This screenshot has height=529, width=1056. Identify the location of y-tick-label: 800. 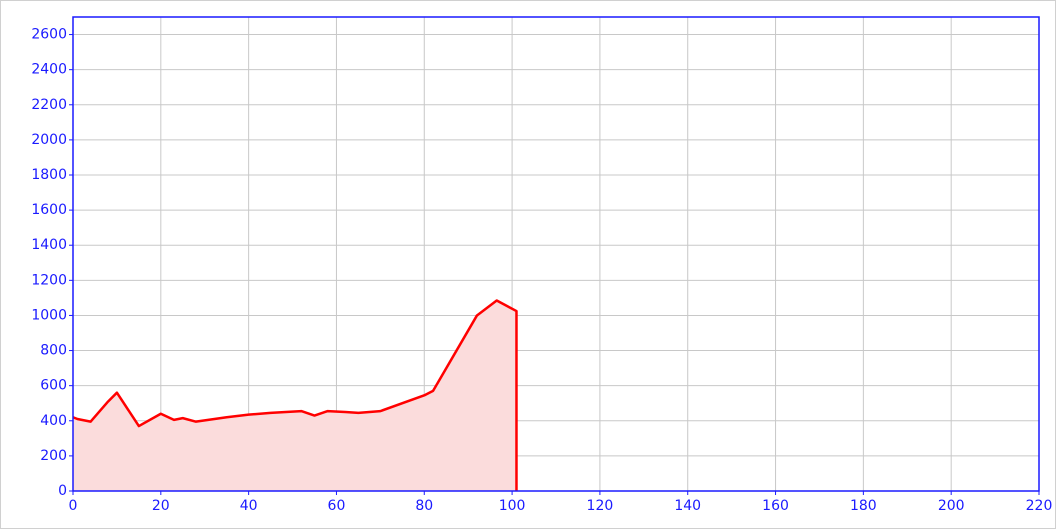
(53, 351).